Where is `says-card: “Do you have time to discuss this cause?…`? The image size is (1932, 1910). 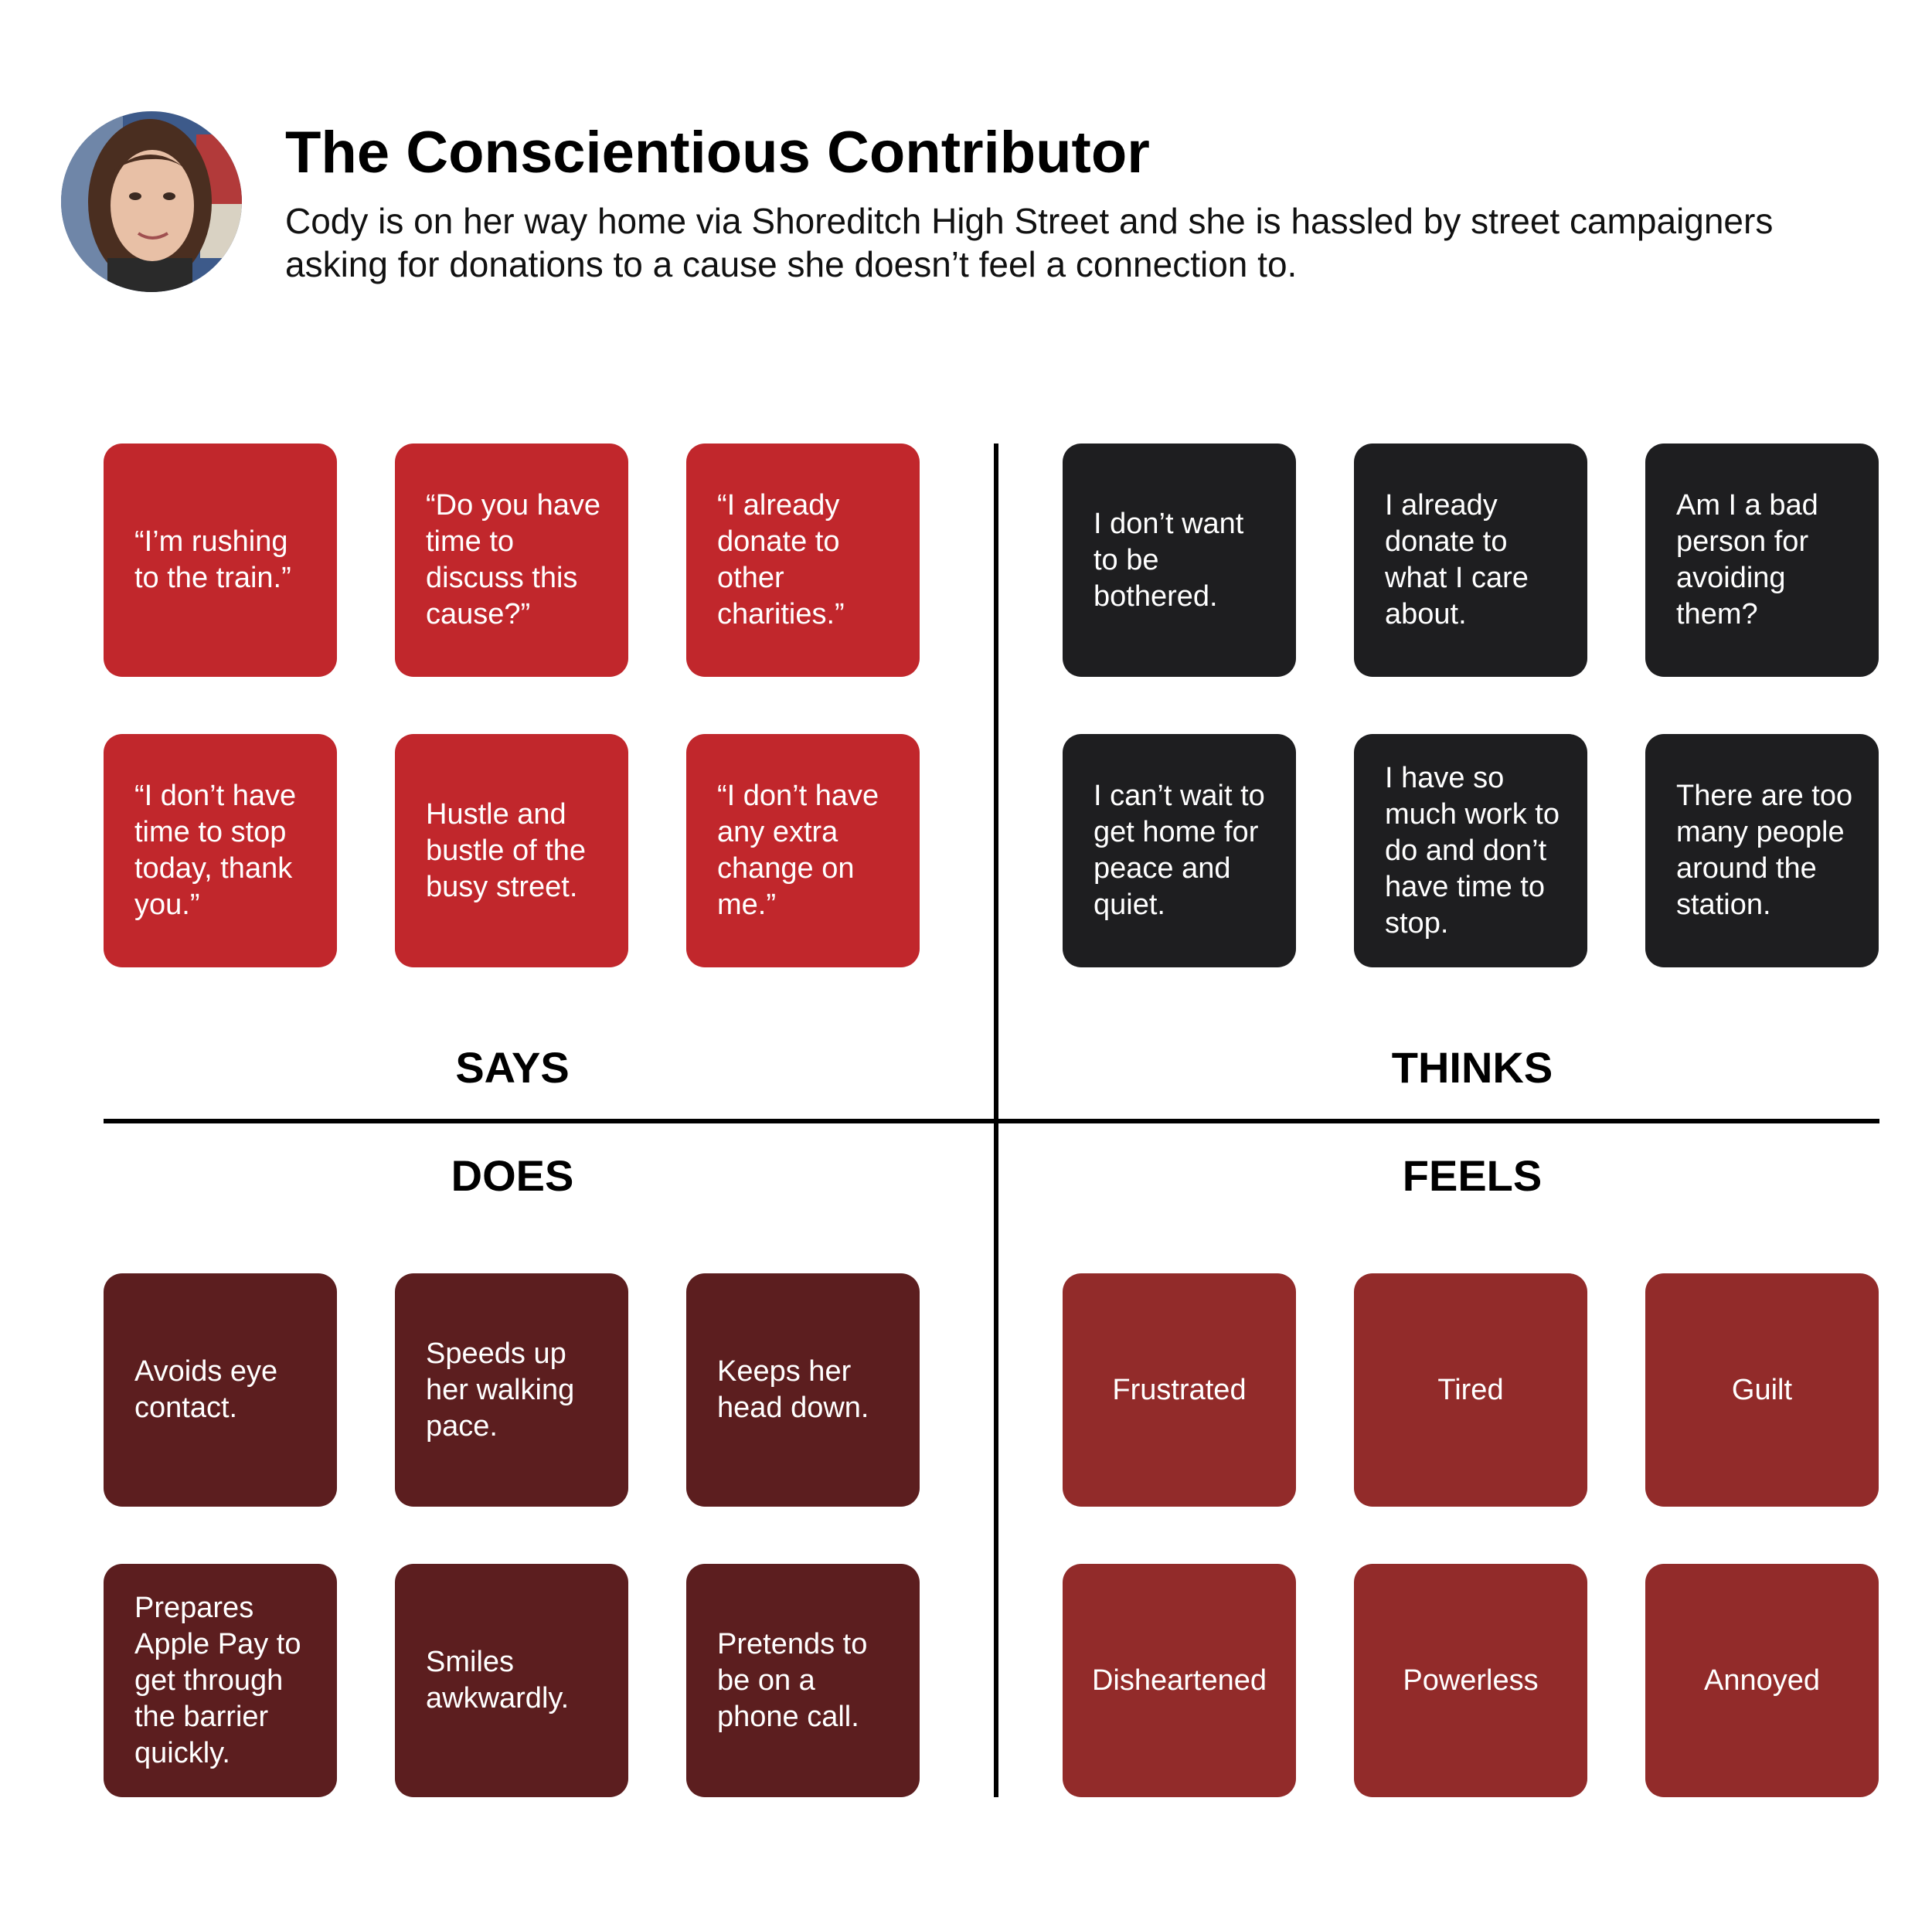
says-card: “Do you have time to discuss this cause?… is located at coordinates (512, 560).